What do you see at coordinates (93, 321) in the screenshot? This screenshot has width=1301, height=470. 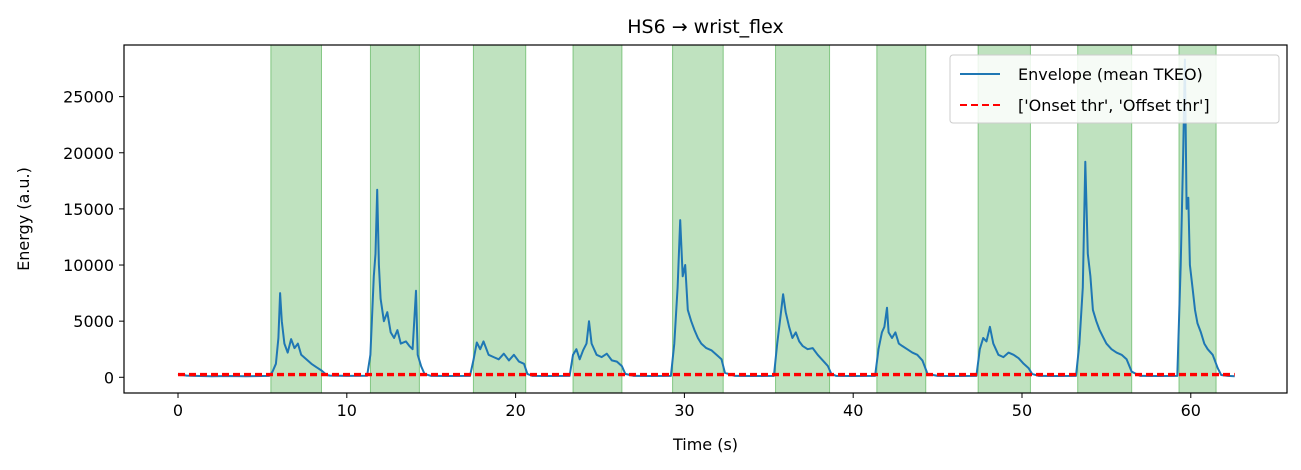 I see `y-tick-label: 5000` at bounding box center [93, 321].